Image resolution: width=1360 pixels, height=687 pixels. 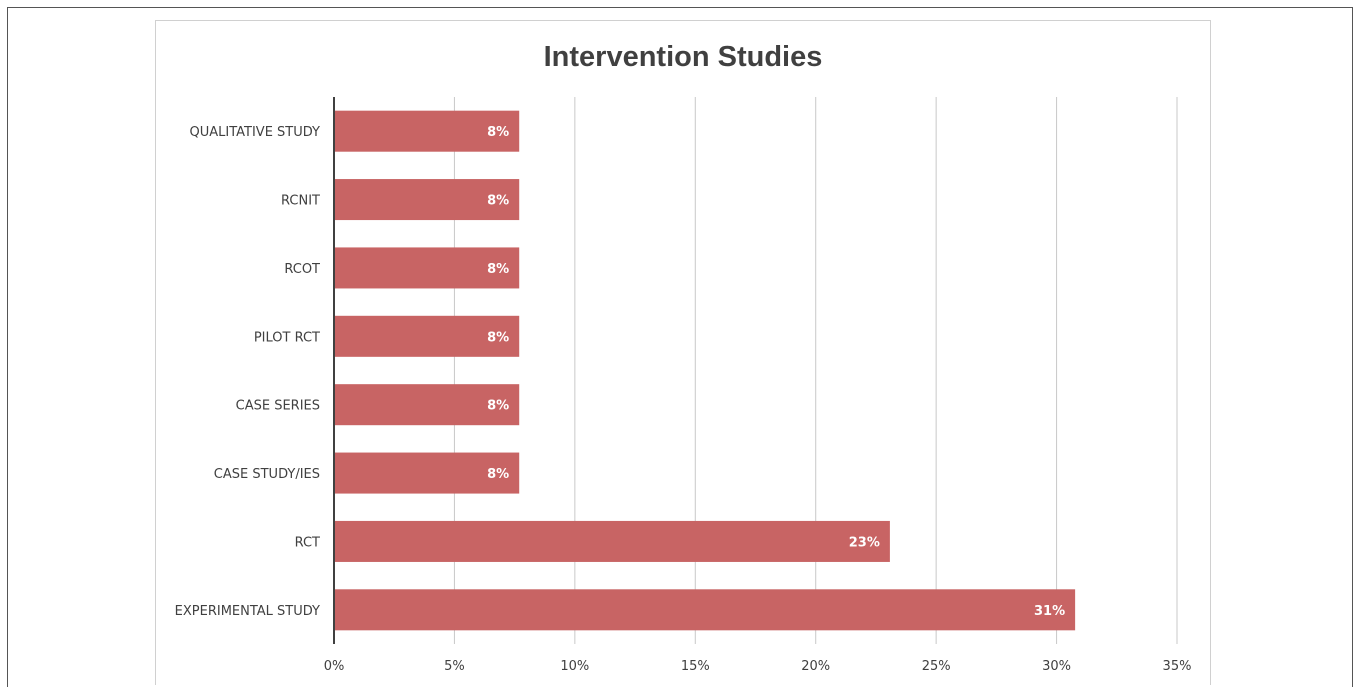 What do you see at coordinates (247, 611) in the screenshot?
I see `category-label: EXPERIMENTAL STUDY` at bounding box center [247, 611].